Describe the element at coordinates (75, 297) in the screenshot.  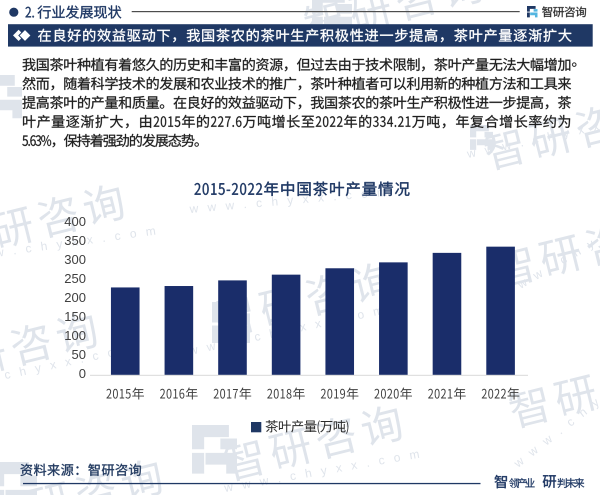
I see `svg-text: 200` at that location.